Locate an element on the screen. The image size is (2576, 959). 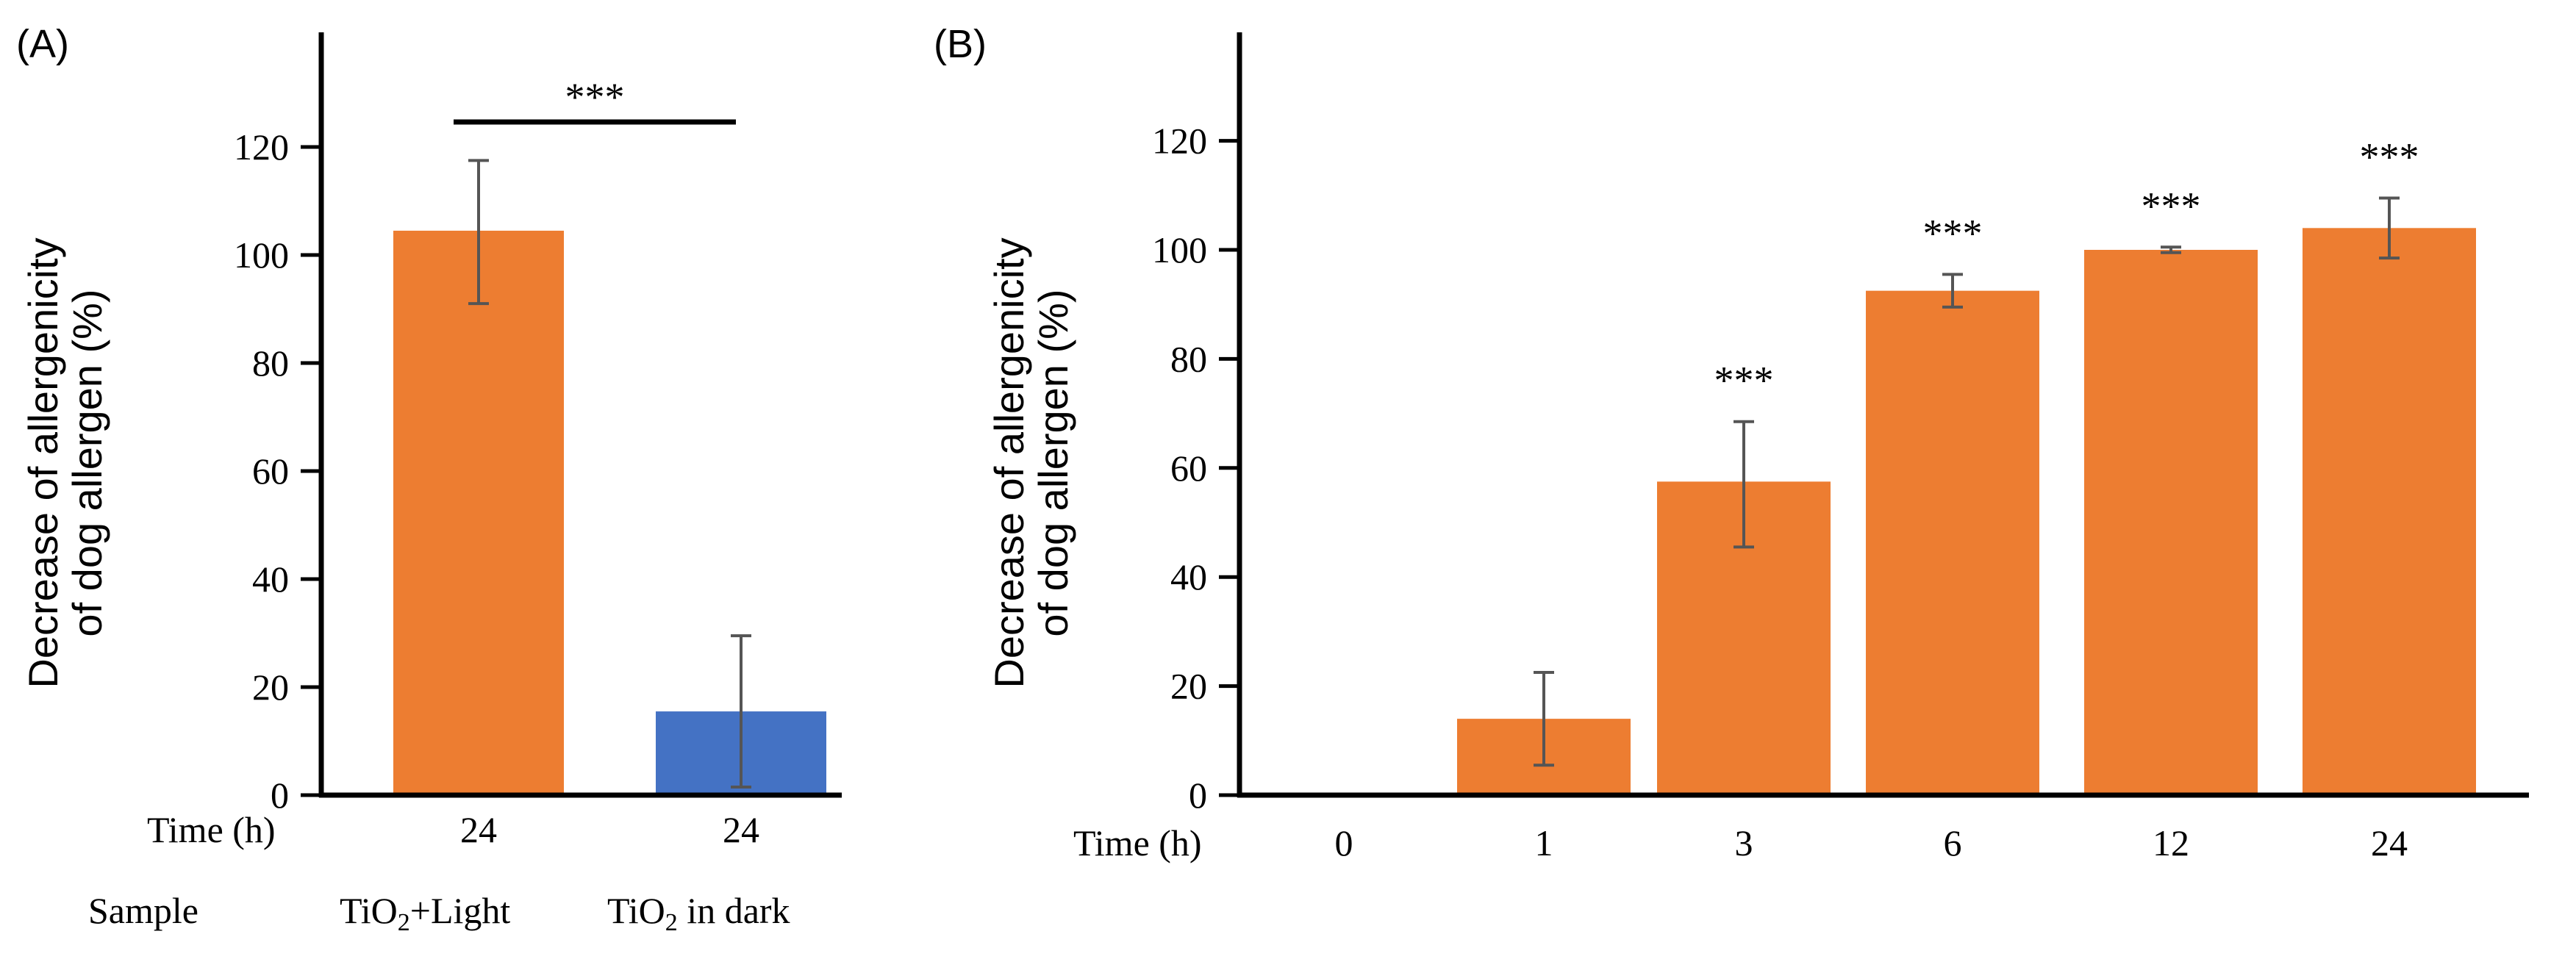
panel-b-y-tick-label: 80 is located at coordinates (1188, 358).